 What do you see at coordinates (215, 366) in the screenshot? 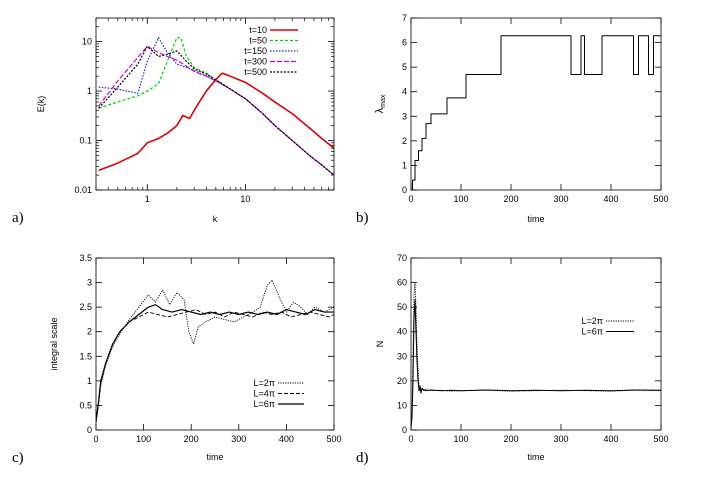
I see `series-line-l-4pi` at bounding box center [215, 366].